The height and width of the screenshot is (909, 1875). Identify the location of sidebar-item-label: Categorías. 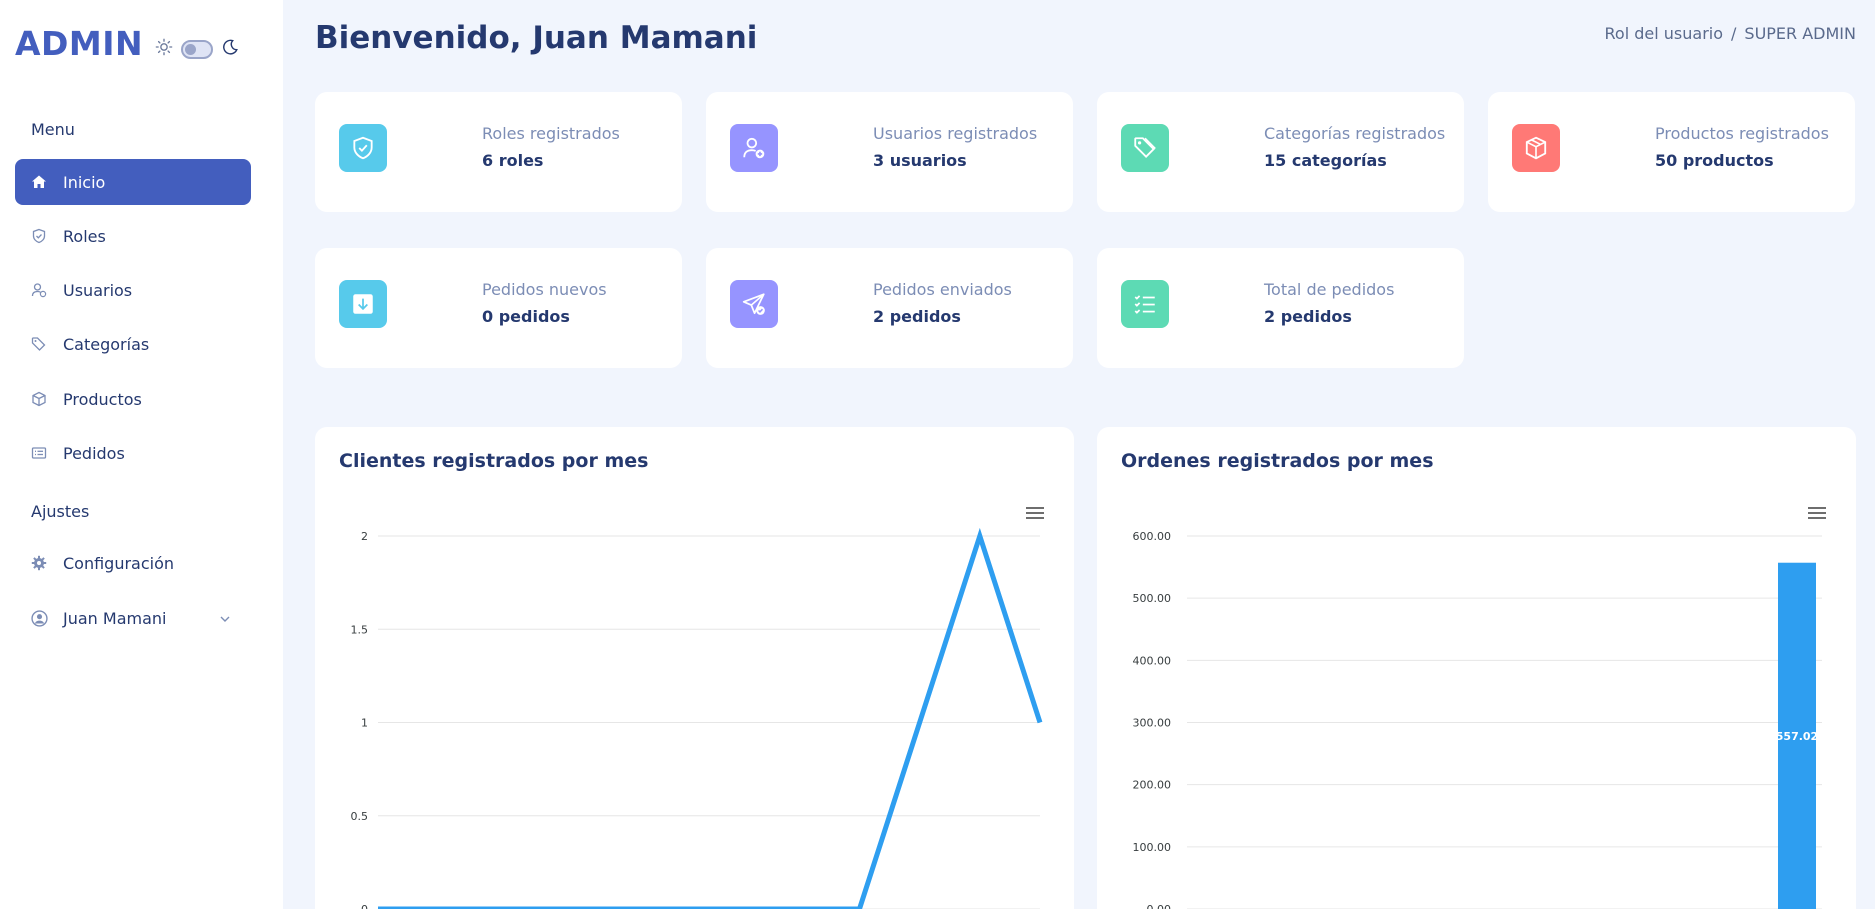
(106, 344).